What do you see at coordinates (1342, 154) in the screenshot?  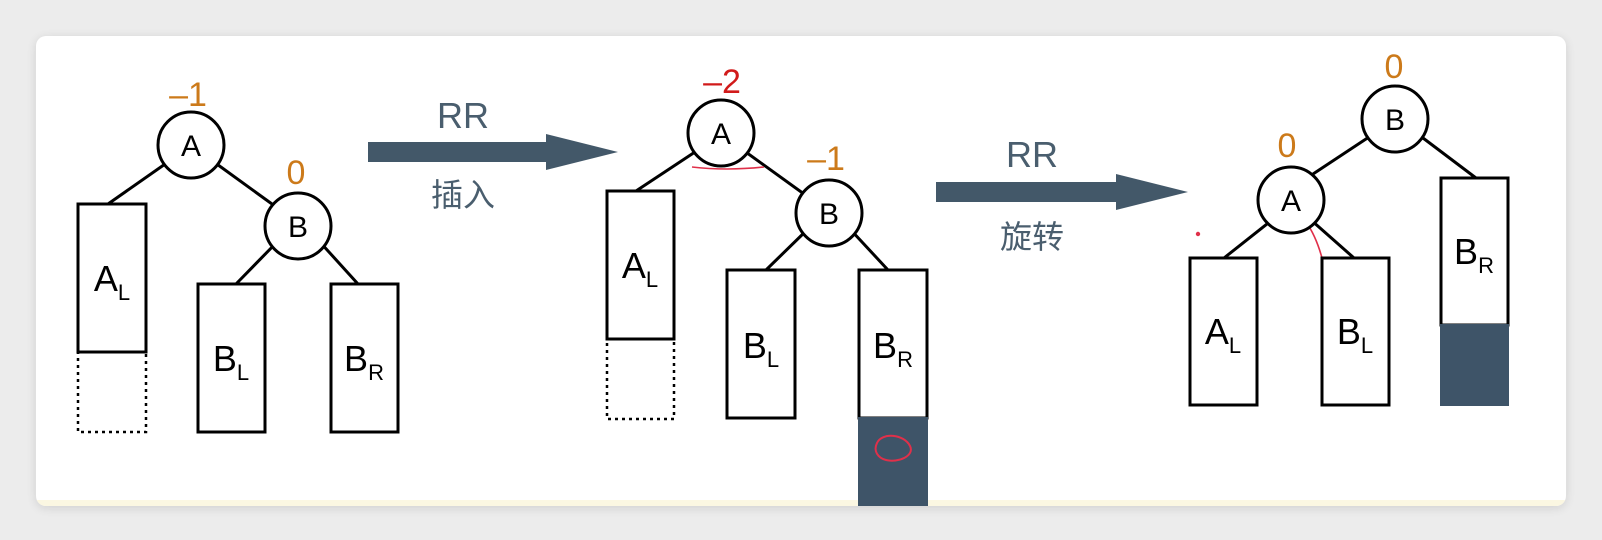 I see `edge-b-a` at bounding box center [1342, 154].